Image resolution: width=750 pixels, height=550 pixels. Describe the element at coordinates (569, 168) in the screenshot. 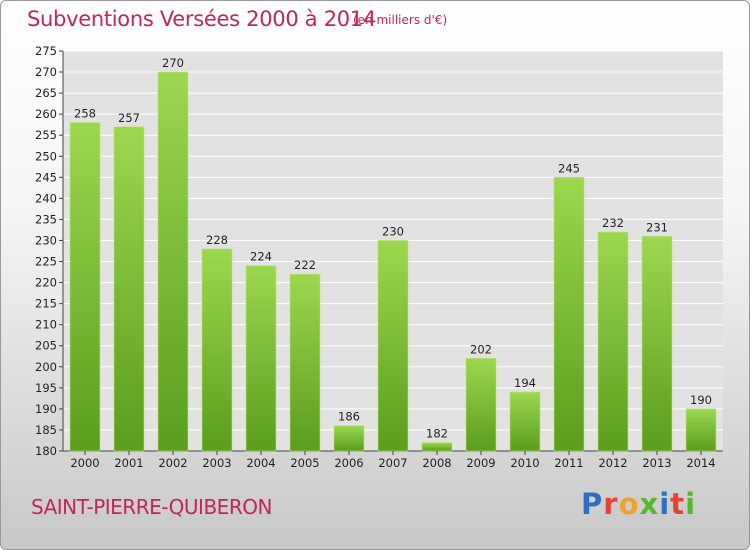

I see `bar-value-label: 245` at that location.